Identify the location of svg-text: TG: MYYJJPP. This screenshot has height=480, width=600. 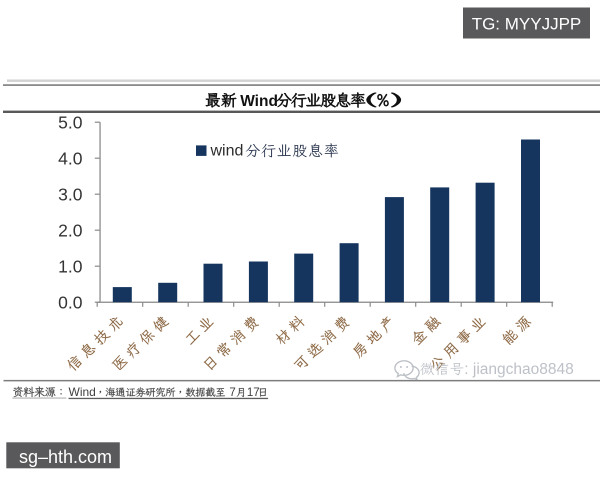
(527, 24).